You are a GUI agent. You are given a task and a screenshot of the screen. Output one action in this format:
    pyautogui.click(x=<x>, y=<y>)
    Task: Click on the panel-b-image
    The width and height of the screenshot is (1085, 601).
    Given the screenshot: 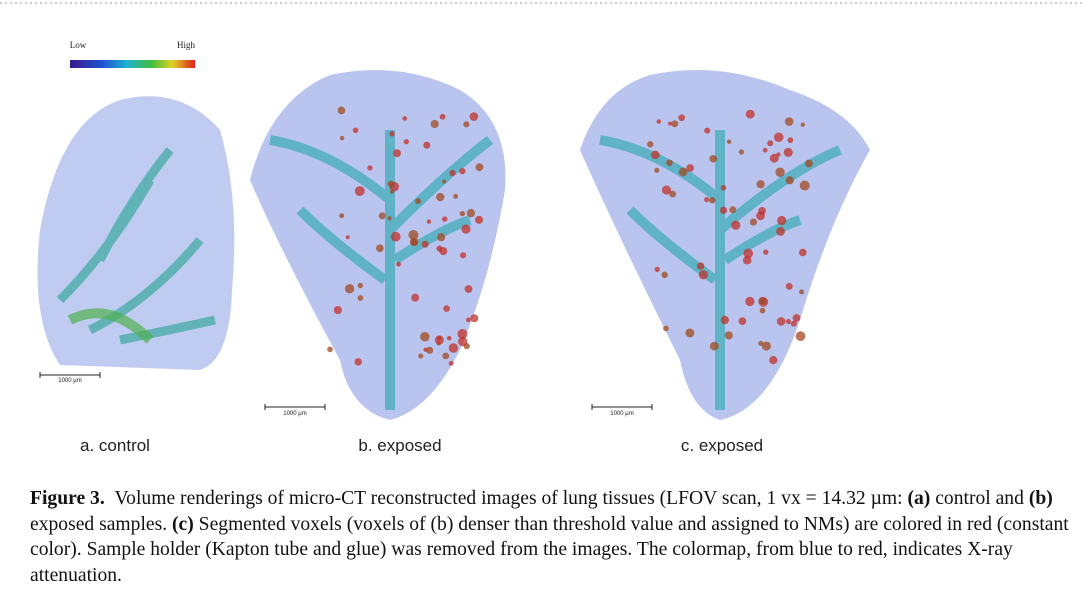 What is the action you would take?
    pyautogui.click(x=378, y=245)
    